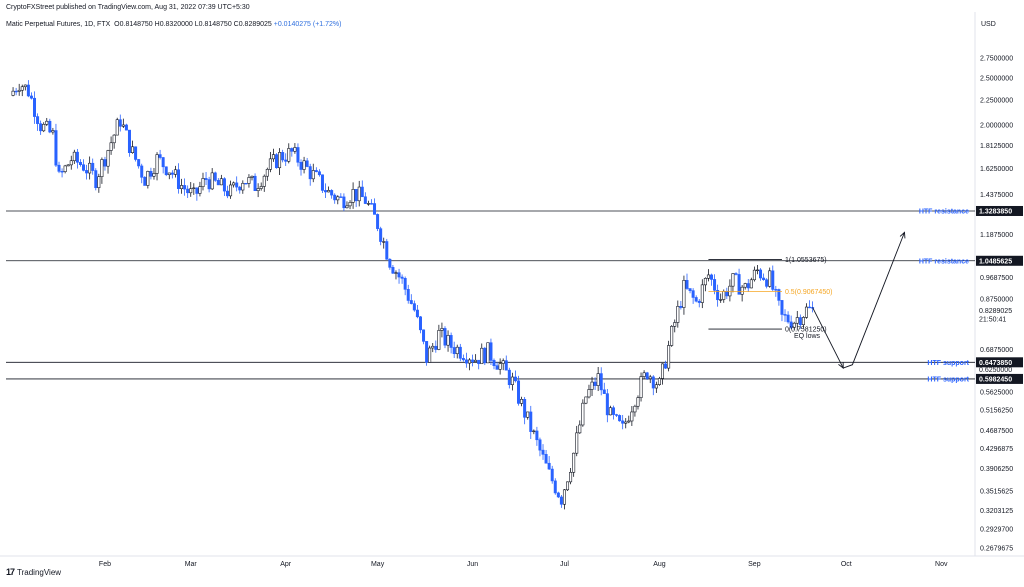 The height and width of the screenshot is (587, 1024). What do you see at coordinates (995, 211) in the screenshot?
I see `htf-price-tag-text: 1.3283850` at bounding box center [995, 211].